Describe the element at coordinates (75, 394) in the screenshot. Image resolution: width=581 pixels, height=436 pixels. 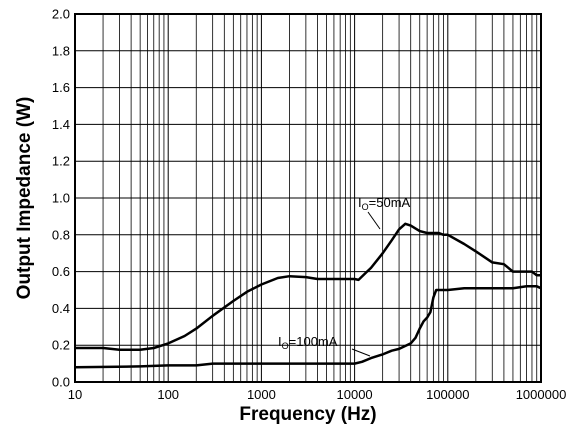
I see `x-tick-label: 10` at that location.